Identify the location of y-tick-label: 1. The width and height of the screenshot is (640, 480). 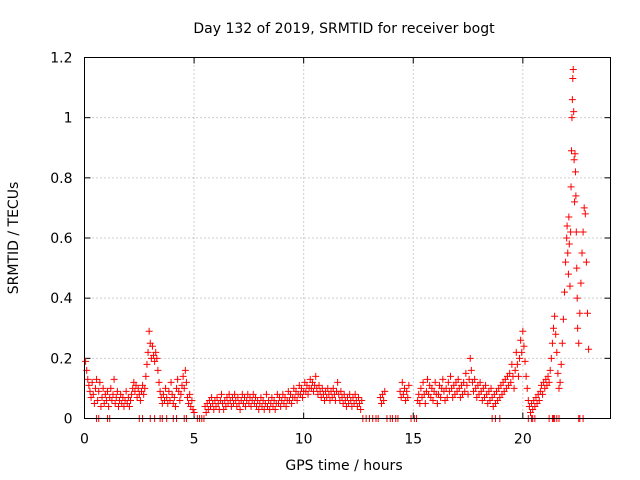
(68, 119).